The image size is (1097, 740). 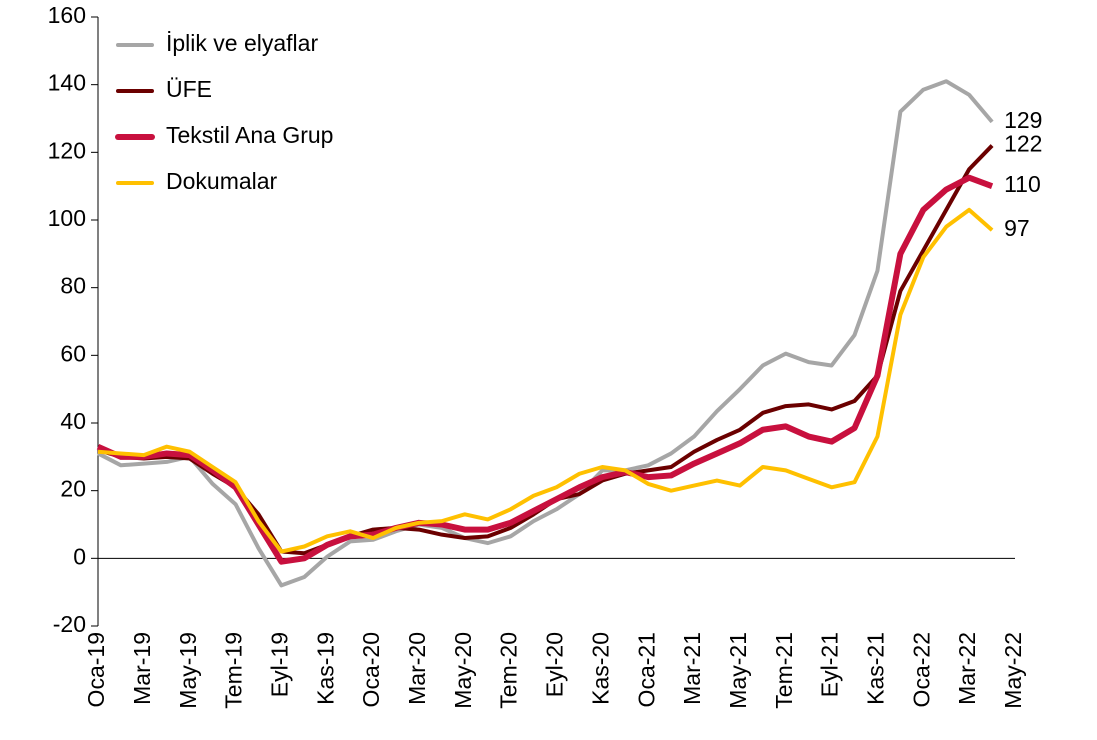 I want to click on y-tick-label: 40, so click(x=73, y=421).